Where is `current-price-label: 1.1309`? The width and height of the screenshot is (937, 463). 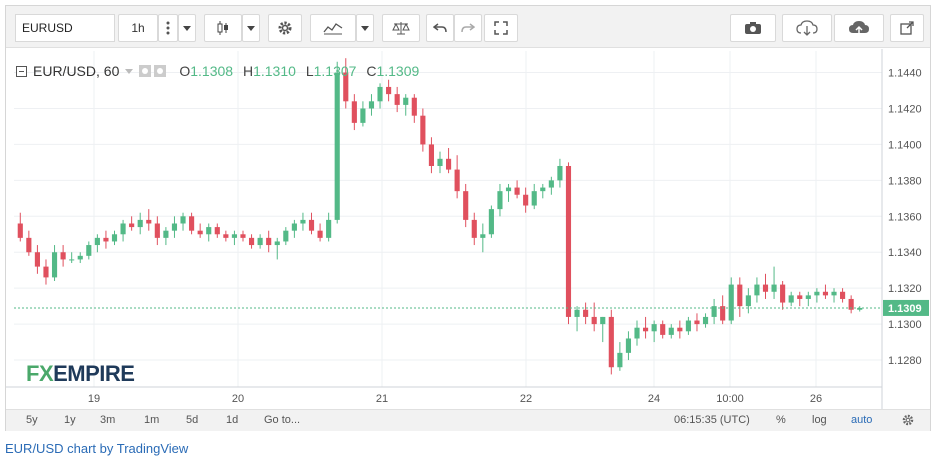
current-price-label: 1.1309 is located at coordinates (905, 309).